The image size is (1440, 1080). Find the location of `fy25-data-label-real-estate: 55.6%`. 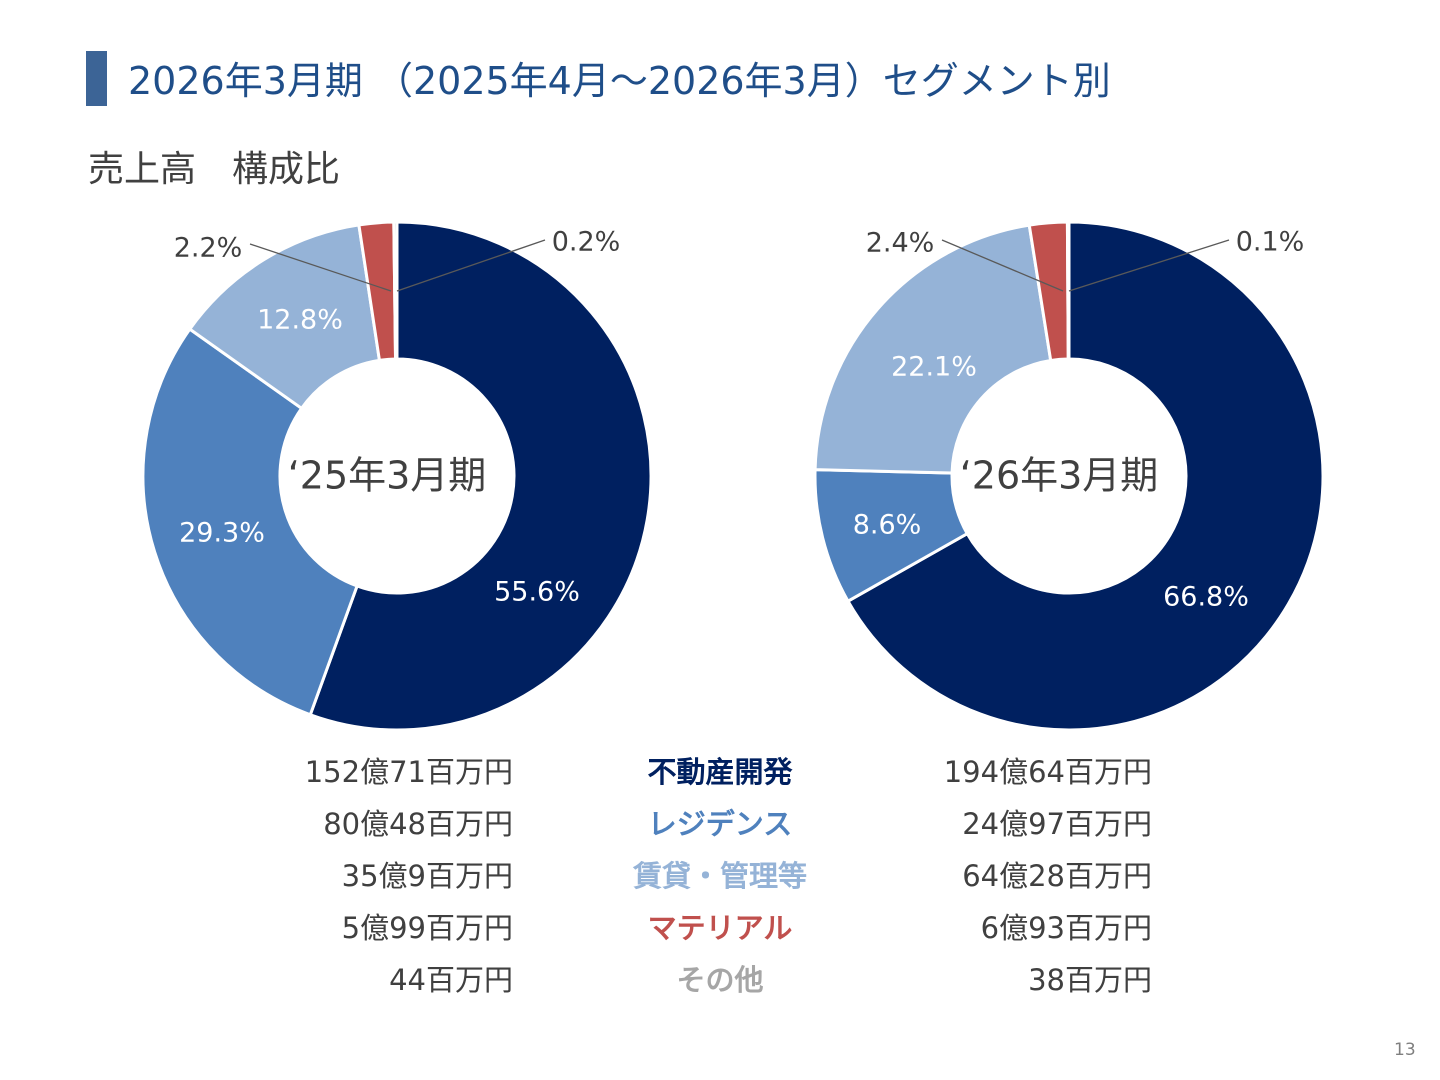

fy25-data-label-real-estate: 55.6% is located at coordinates (537, 592).